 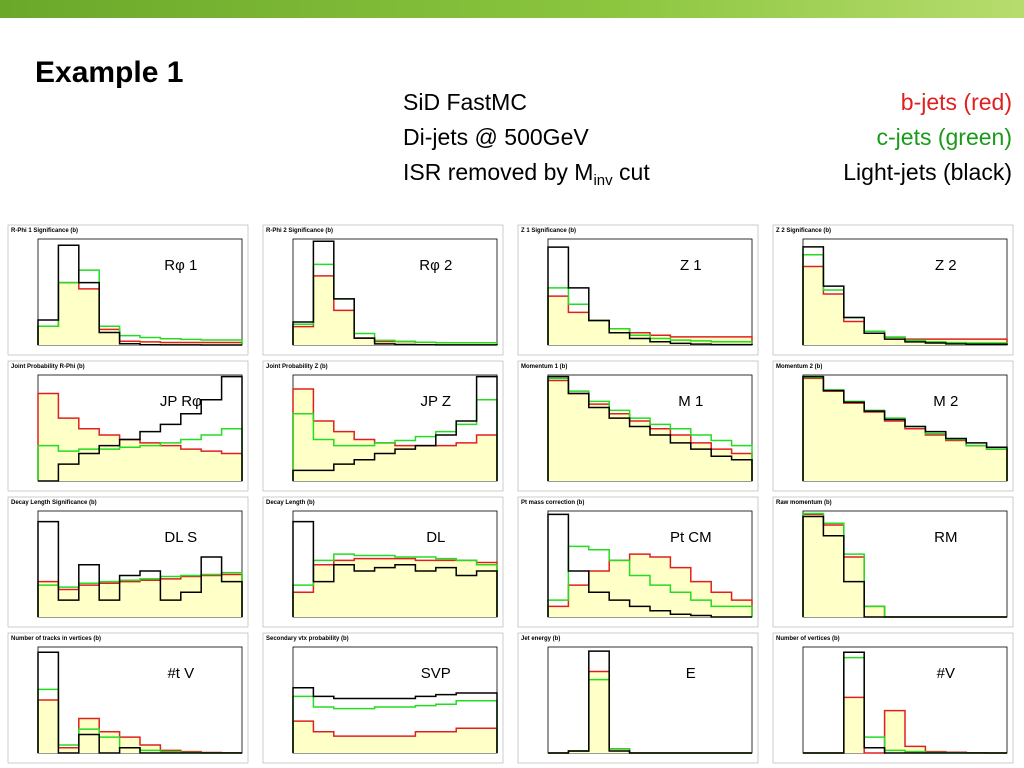 What do you see at coordinates (436, 673) in the screenshot?
I see `panel-label: SVP` at bounding box center [436, 673].